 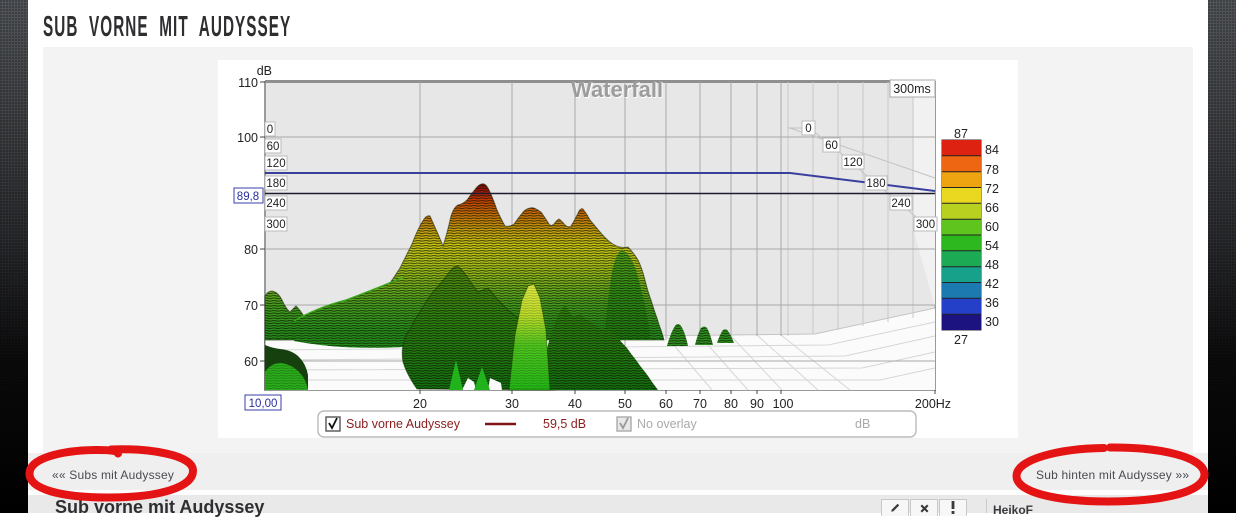 I want to click on svg-text: 40, so click(x=575, y=404).